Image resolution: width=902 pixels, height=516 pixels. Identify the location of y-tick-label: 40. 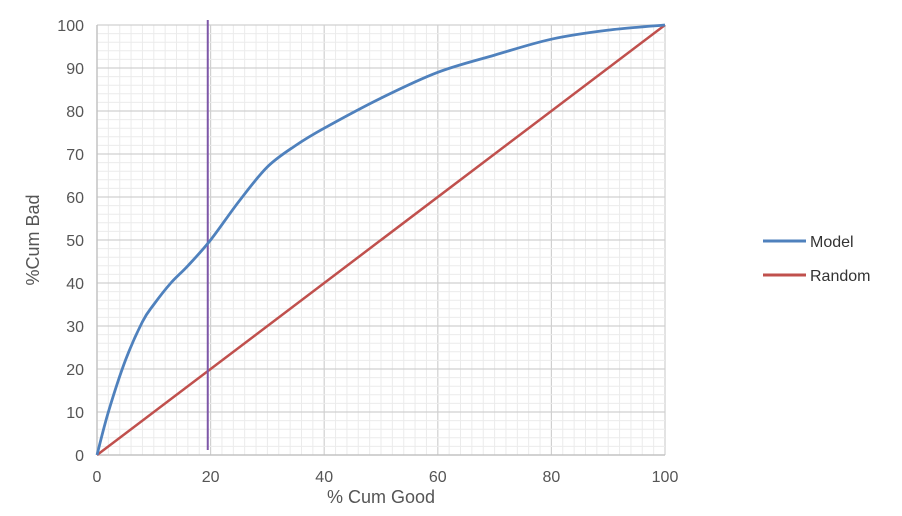
(75, 284).